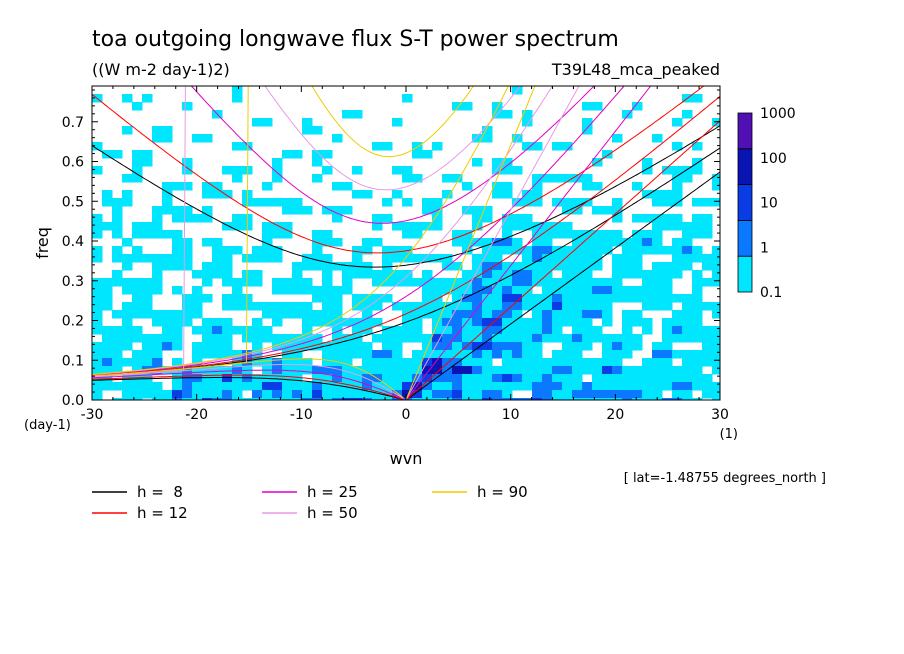 This screenshot has width=904, height=654. What do you see at coordinates (73, 163) in the screenshot?
I see `y-tick-label: 0.6` at bounding box center [73, 163].